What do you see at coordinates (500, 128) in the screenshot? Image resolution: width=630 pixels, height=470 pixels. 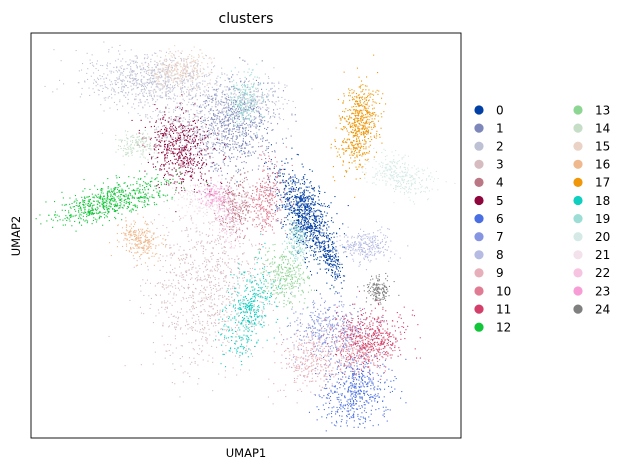 I see `legend-label-1: 1` at bounding box center [500, 128].